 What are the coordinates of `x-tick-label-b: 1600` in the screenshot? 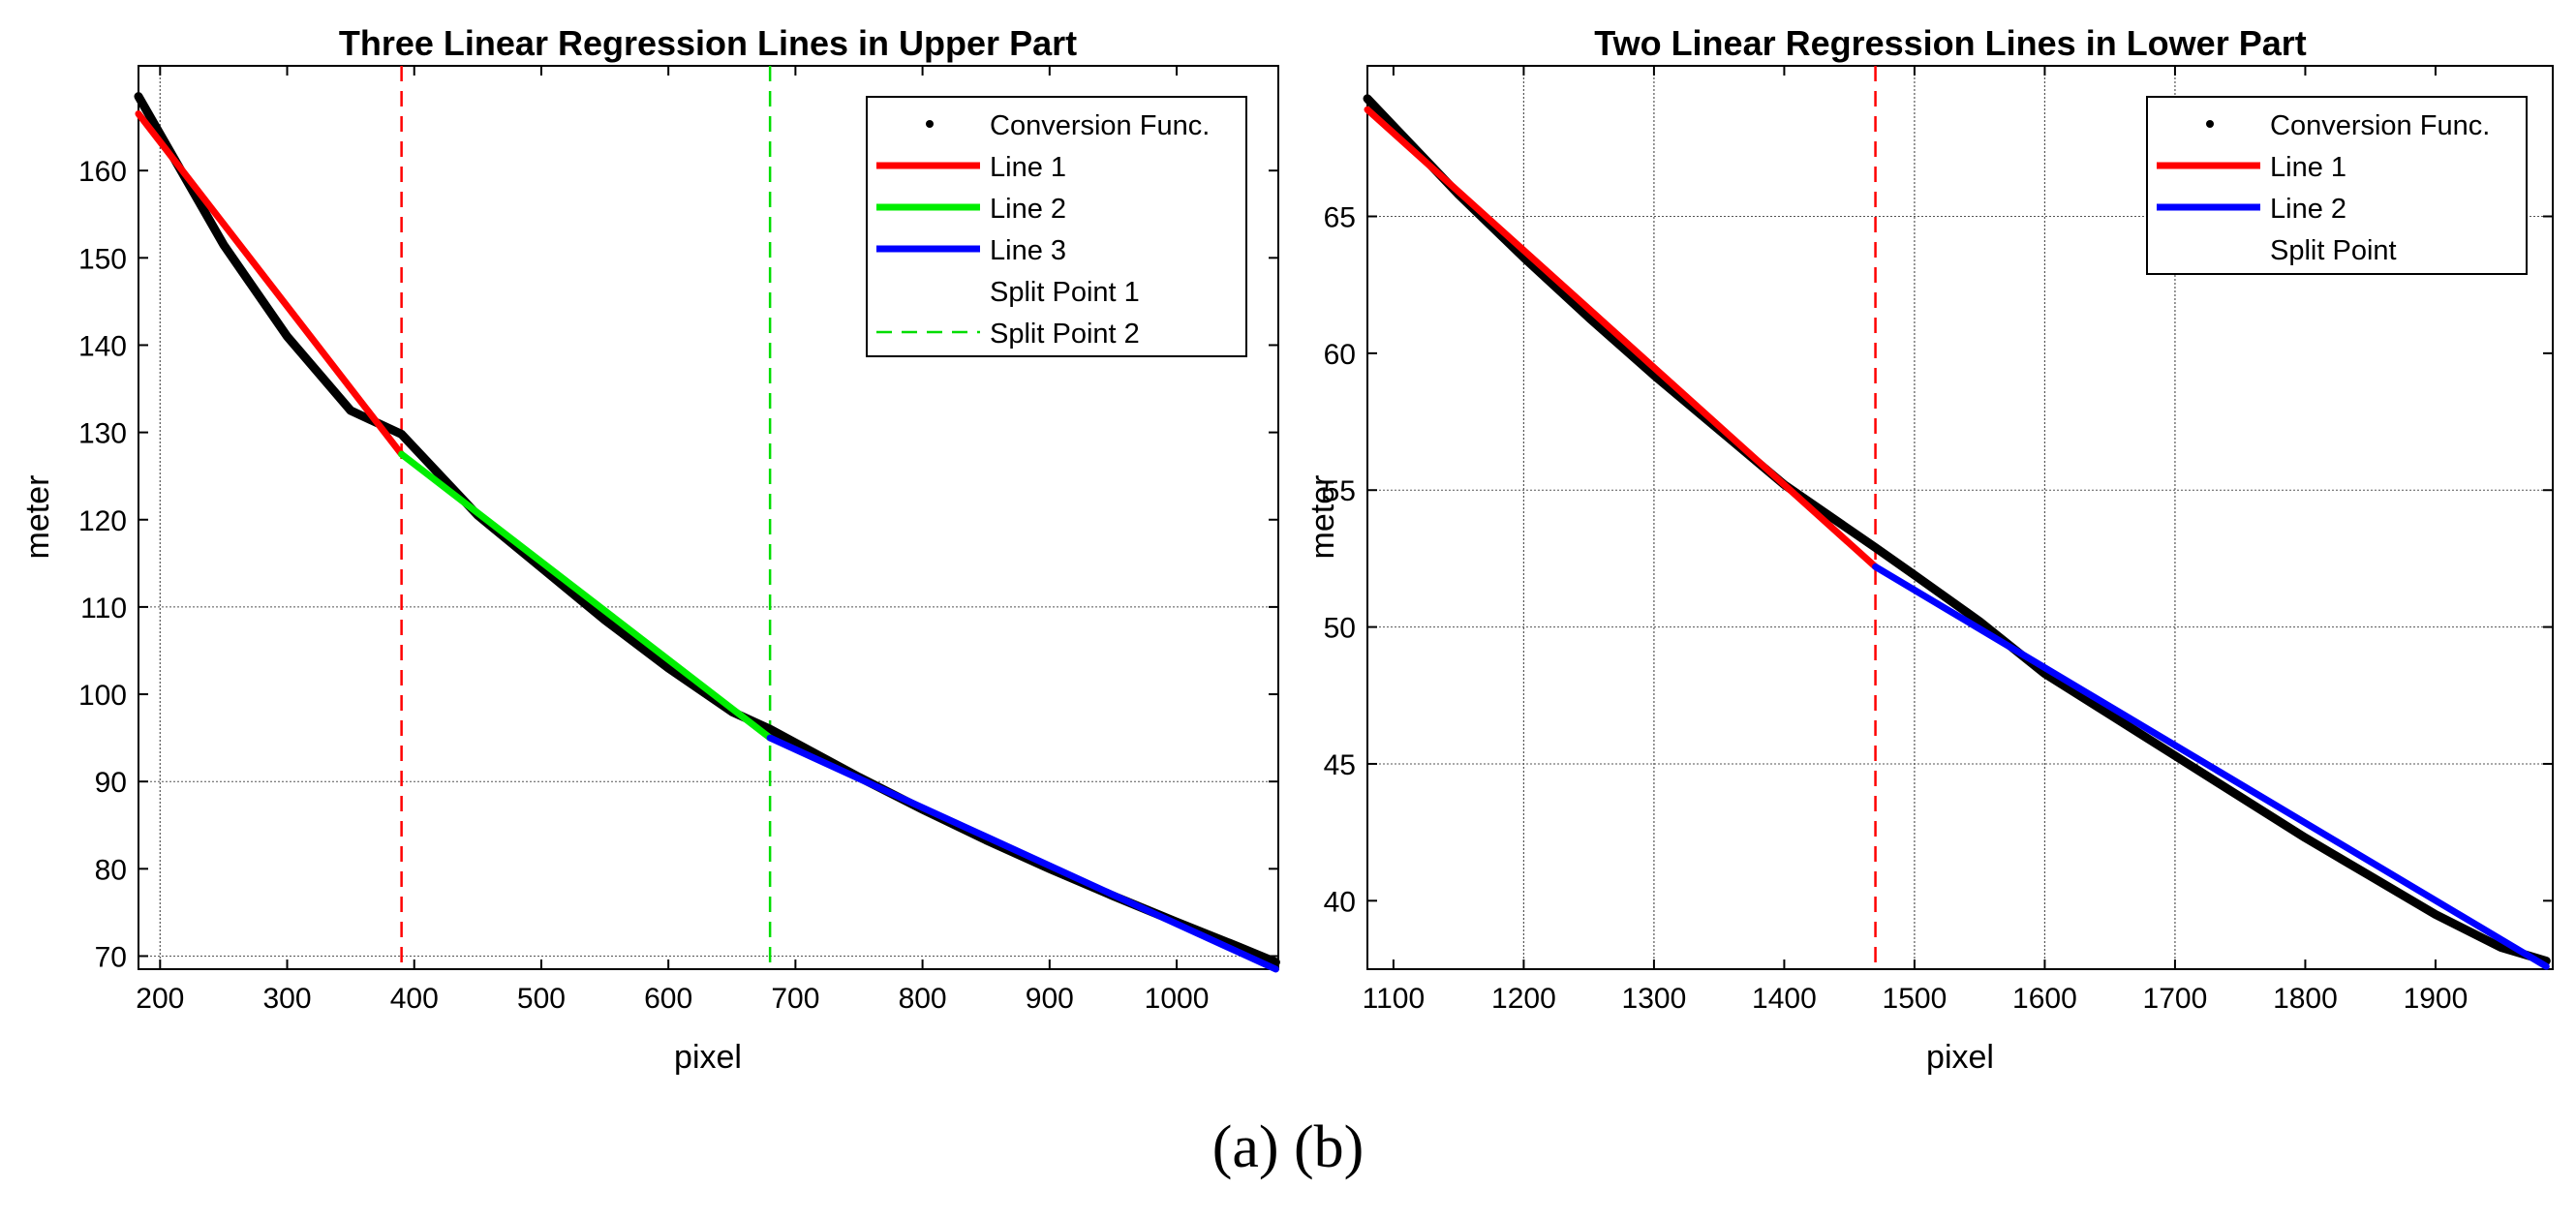 It's located at (2044, 999).